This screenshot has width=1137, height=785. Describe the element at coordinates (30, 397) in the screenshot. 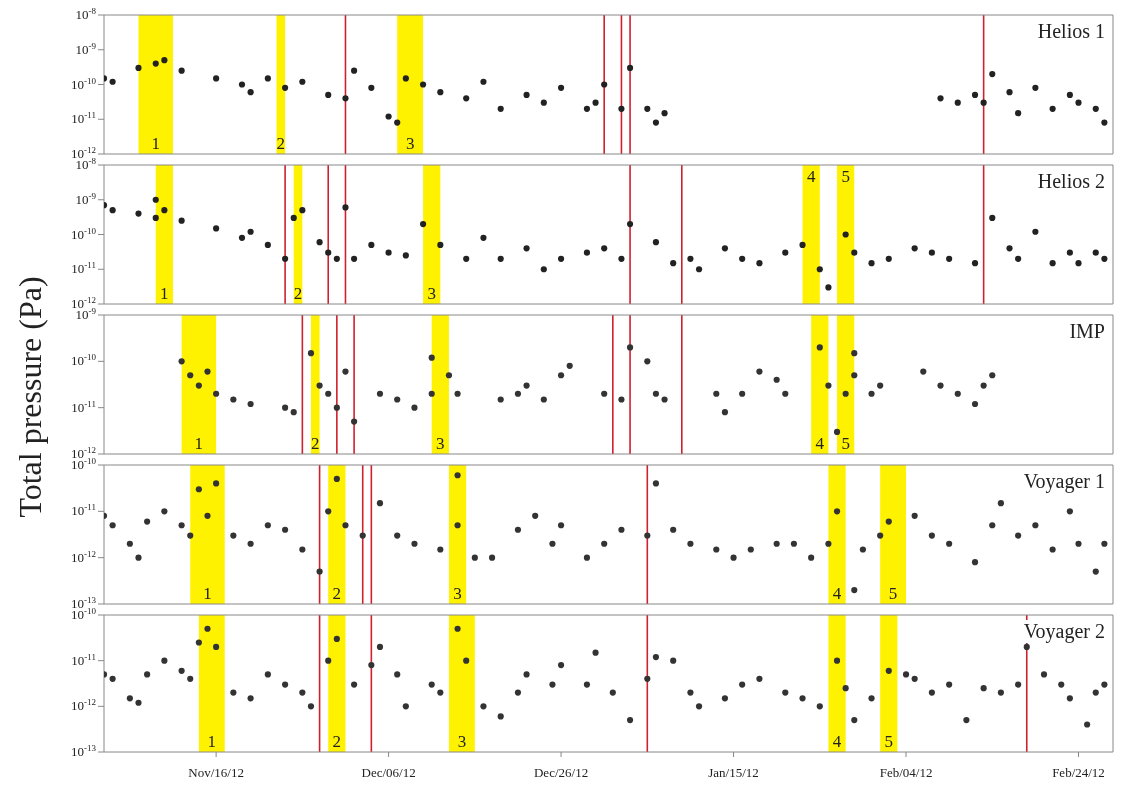

I see `y-axis-title: Total pressure (Pa)` at that location.